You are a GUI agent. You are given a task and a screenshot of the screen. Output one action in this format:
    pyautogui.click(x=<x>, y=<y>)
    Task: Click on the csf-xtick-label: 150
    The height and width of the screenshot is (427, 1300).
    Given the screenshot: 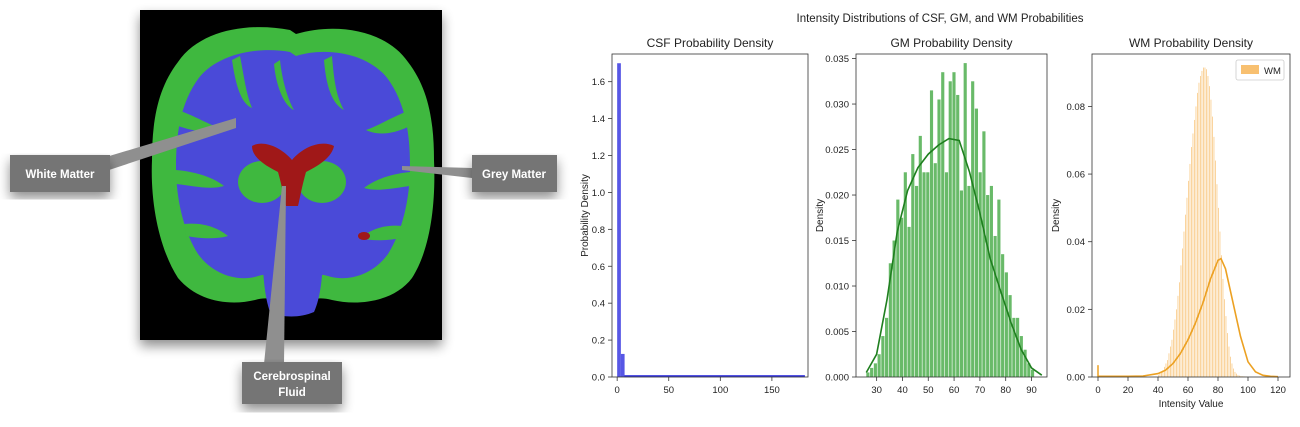 What is the action you would take?
    pyautogui.click(x=772, y=390)
    